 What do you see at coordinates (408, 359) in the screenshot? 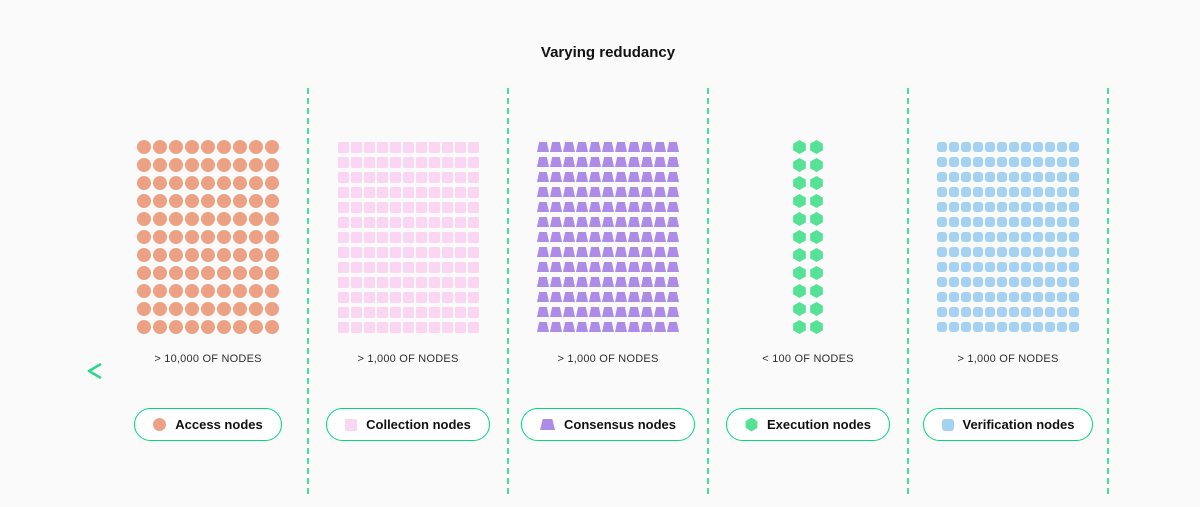
I see `node-count-label: > 1,000 OF NODES` at bounding box center [408, 359].